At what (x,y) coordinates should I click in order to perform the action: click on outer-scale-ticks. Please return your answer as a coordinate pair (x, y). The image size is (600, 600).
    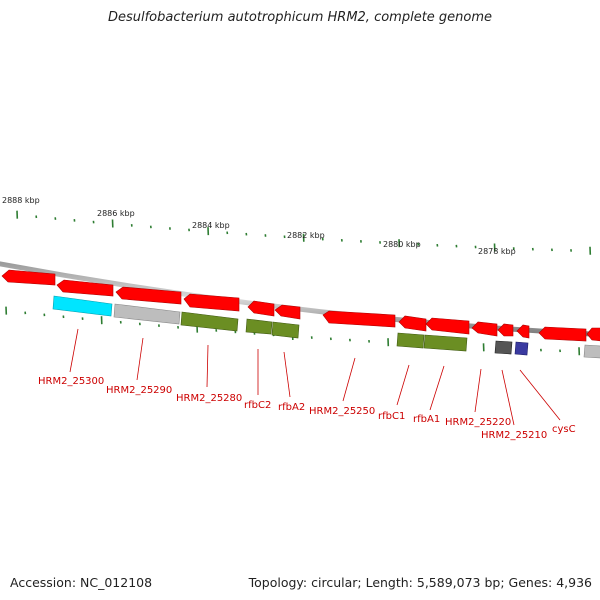
    Looking at the image, I should click on (304, 232).